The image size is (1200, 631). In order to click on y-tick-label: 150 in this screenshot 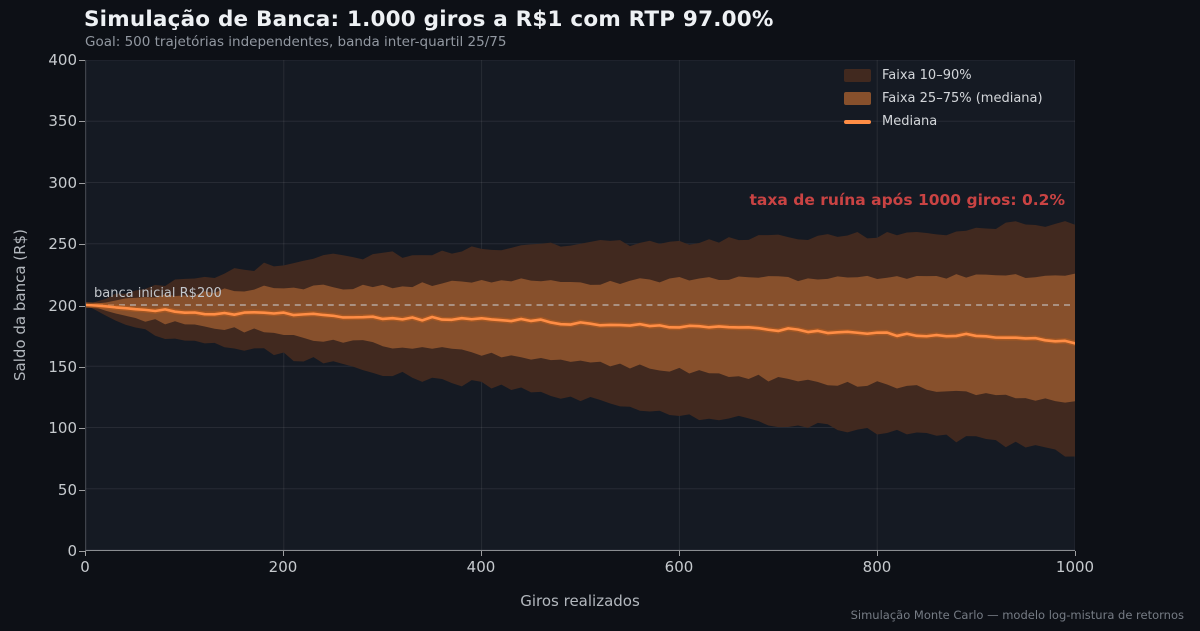, I will do `click(62, 366)`.